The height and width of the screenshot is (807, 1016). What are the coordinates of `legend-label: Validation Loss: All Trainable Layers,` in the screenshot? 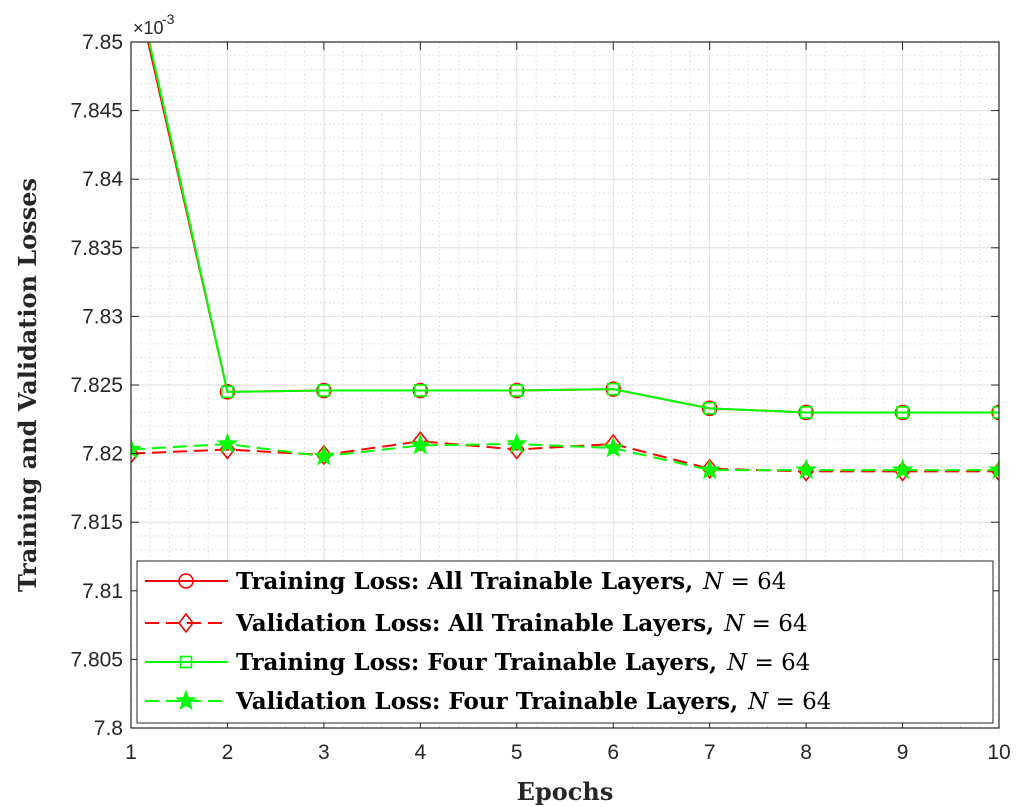 It's located at (474, 623).